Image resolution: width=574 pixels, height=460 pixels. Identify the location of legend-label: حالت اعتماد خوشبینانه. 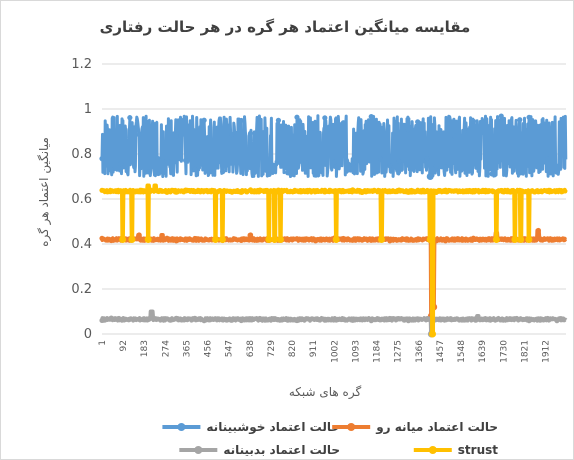
(273, 427).